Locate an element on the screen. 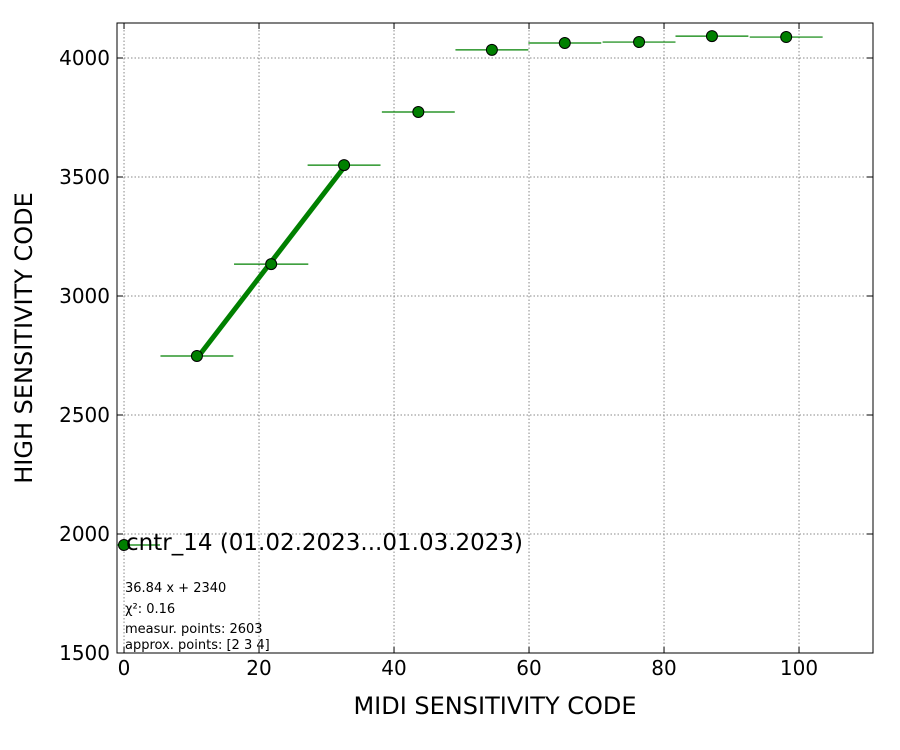 The height and width of the screenshot is (750, 900). y-axis-label: HIGH SENSITIVITY CODE is located at coordinates (24, 338).